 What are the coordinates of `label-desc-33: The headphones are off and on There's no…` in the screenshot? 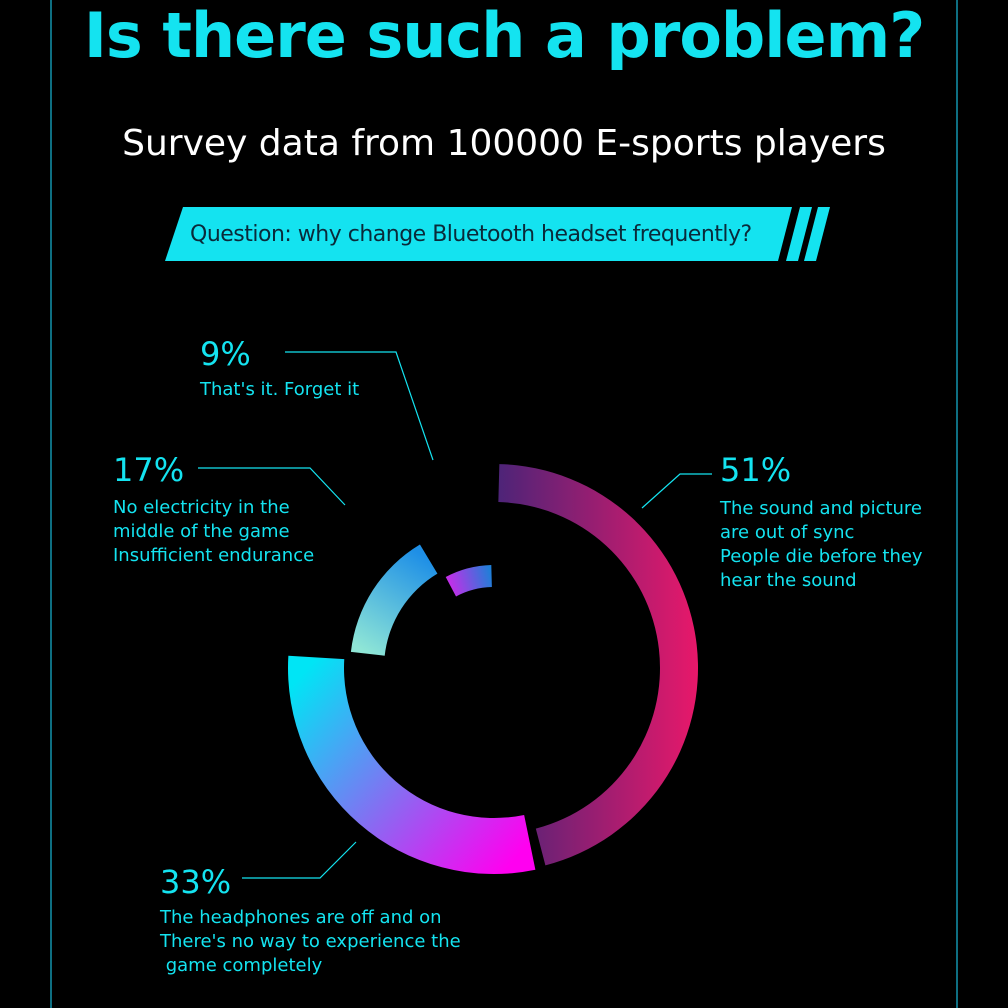 It's located at (310, 942).